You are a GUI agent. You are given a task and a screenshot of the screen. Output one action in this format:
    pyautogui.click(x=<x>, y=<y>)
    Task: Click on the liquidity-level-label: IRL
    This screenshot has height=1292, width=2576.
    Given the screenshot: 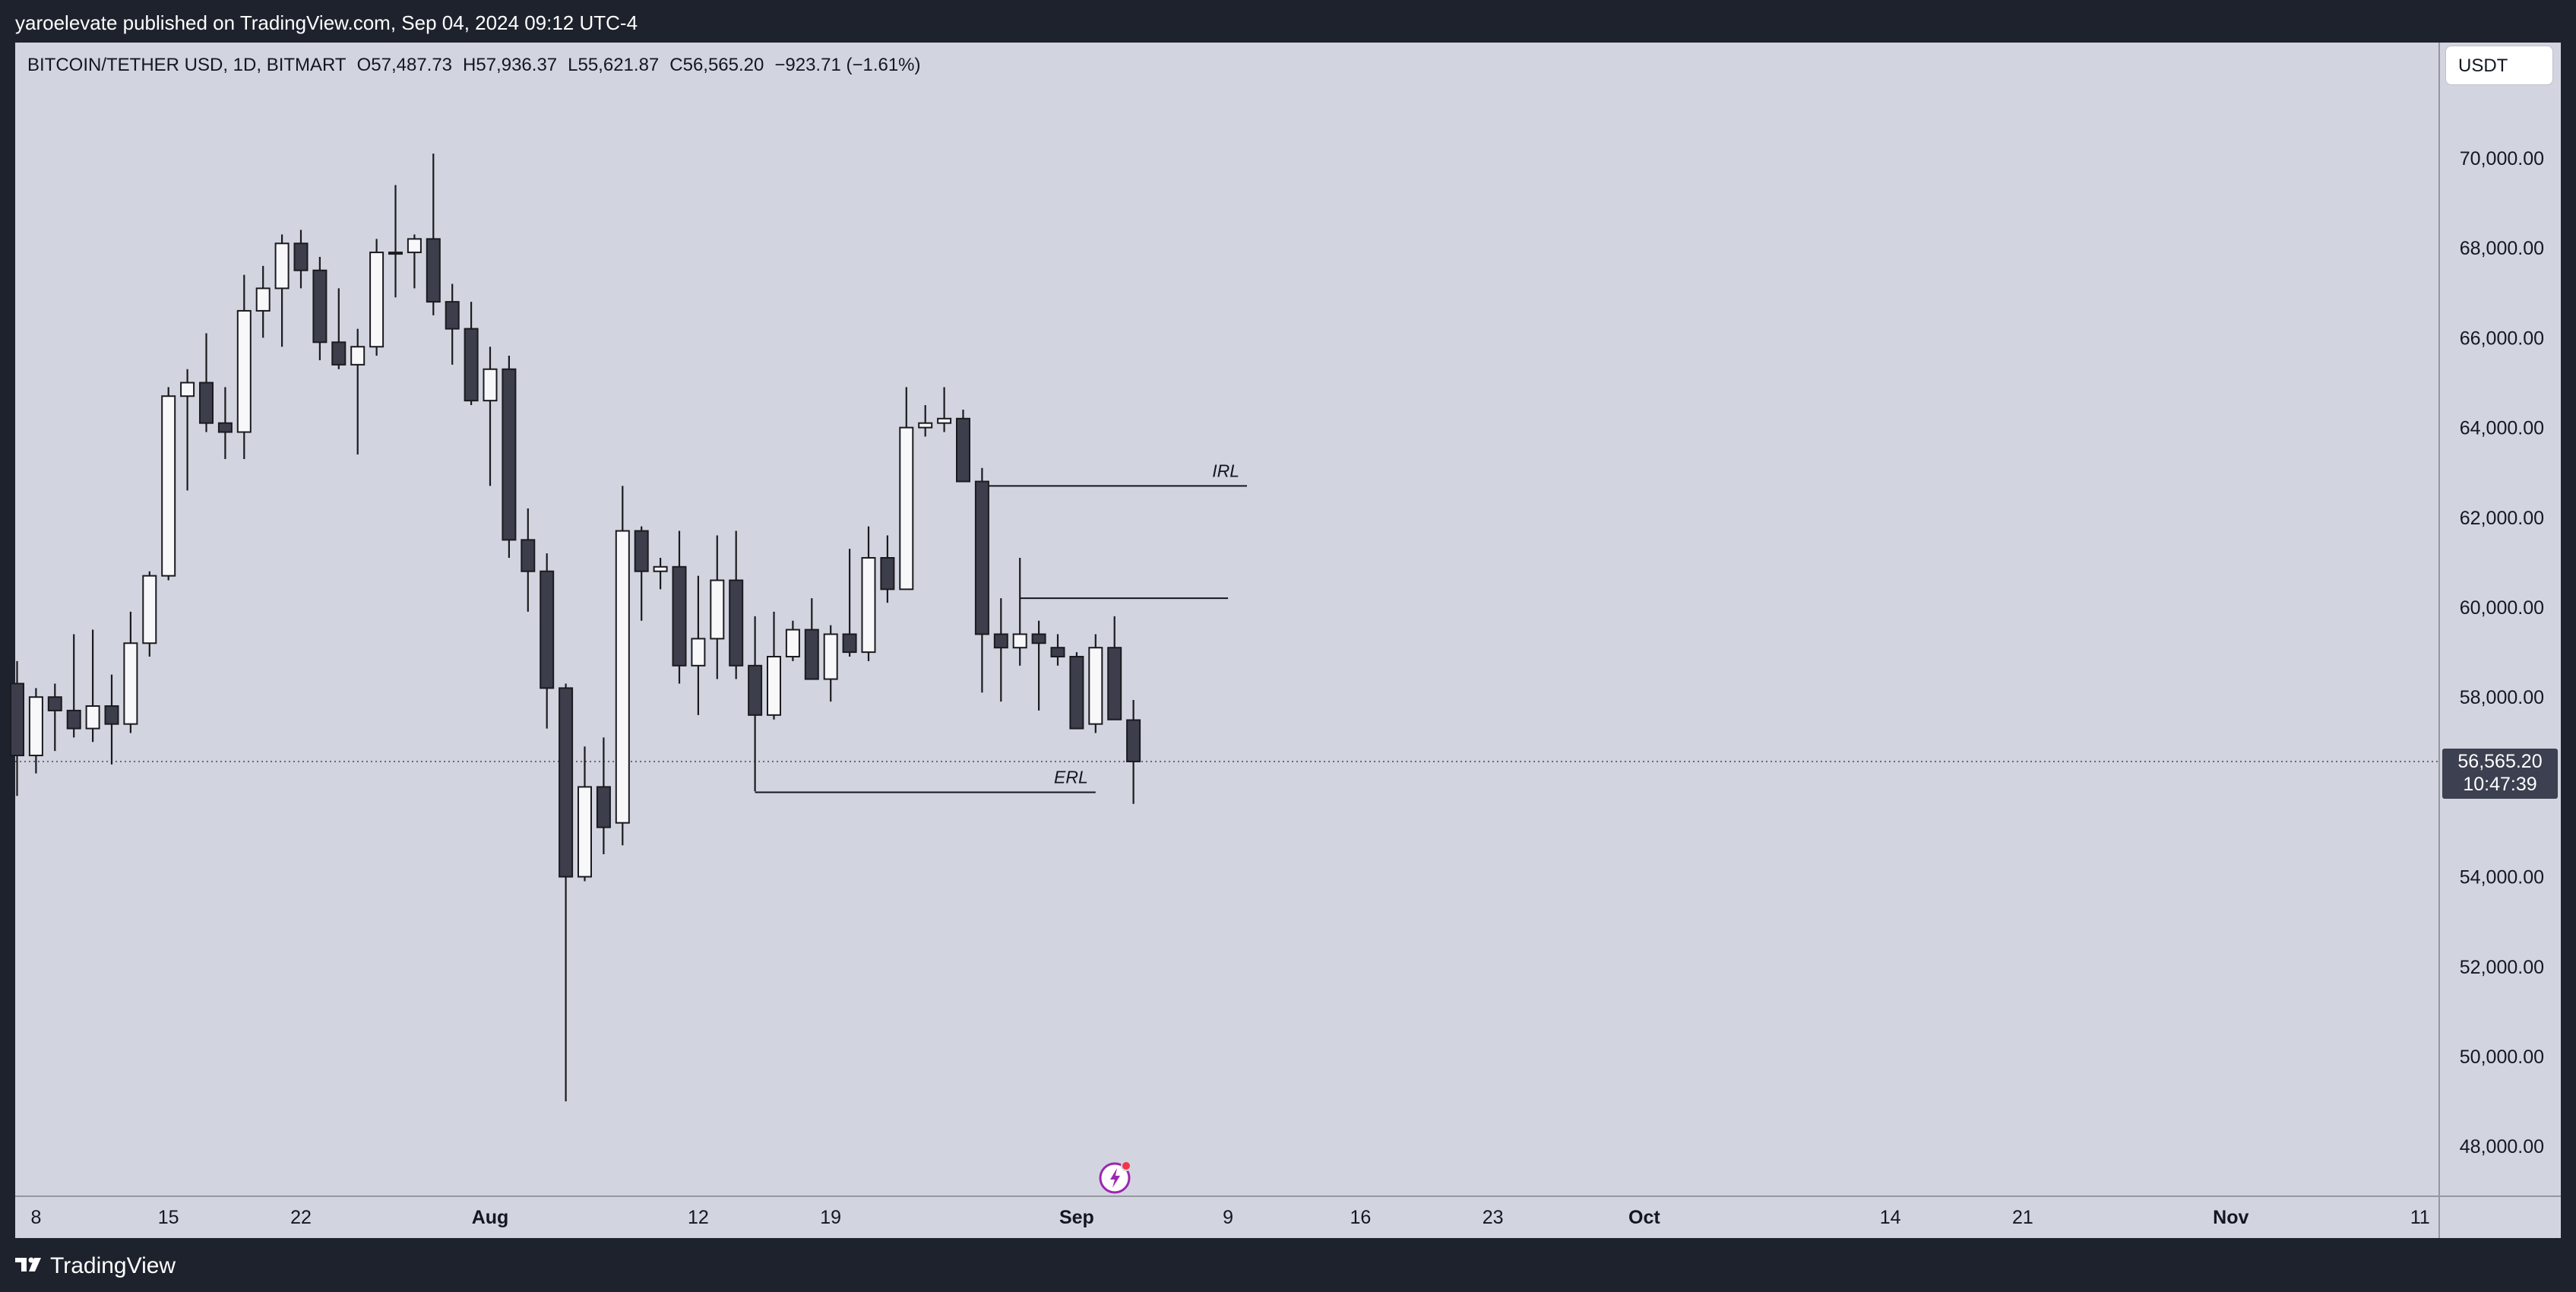 What is the action you would take?
    pyautogui.click(x=1225, y=470)
    